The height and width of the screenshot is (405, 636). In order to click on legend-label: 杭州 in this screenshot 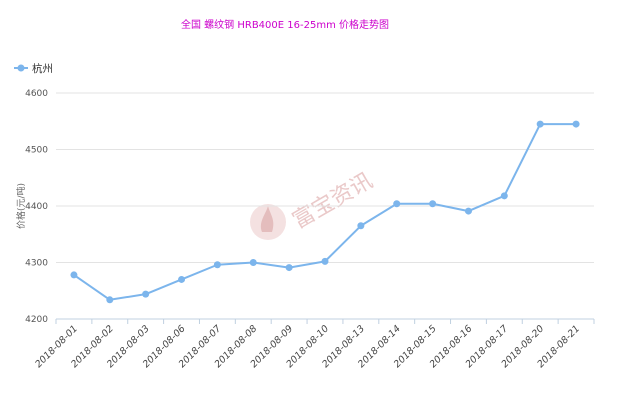, I will do `click(42, 68)`.